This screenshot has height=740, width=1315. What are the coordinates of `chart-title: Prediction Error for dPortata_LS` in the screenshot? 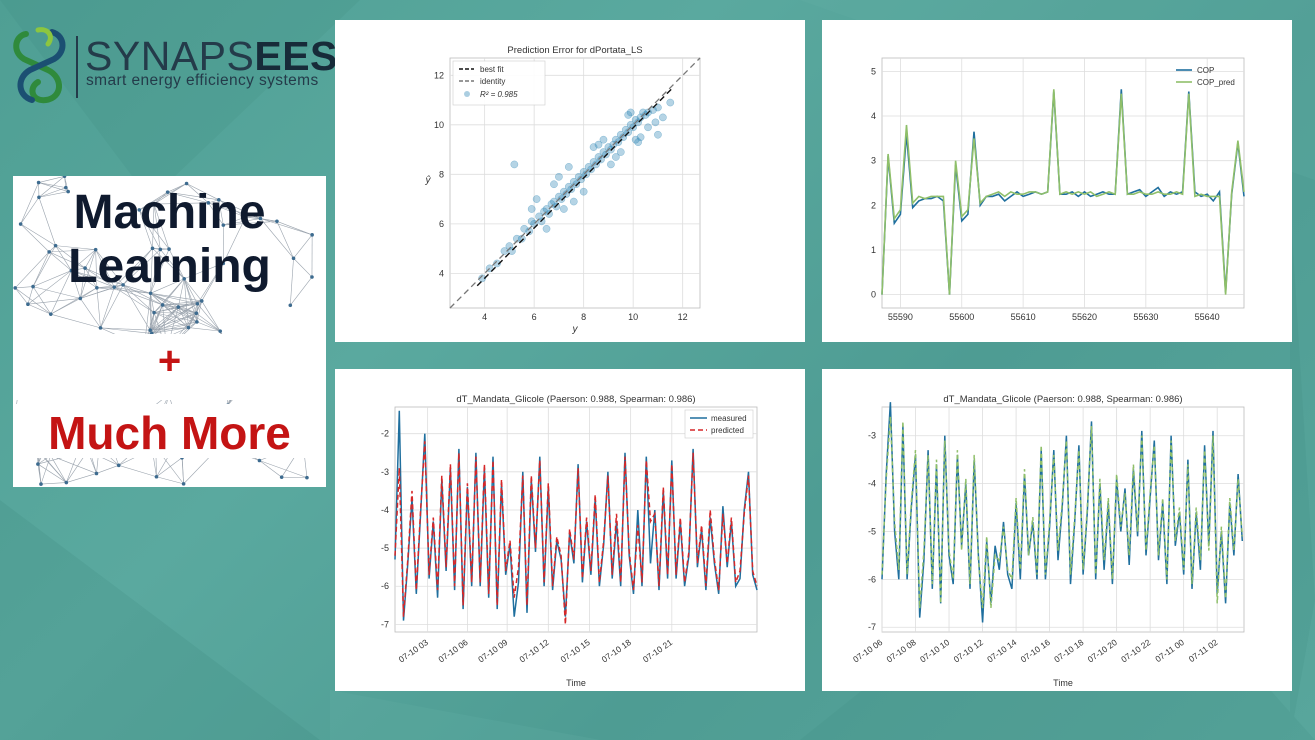 It's located at (574, 50).